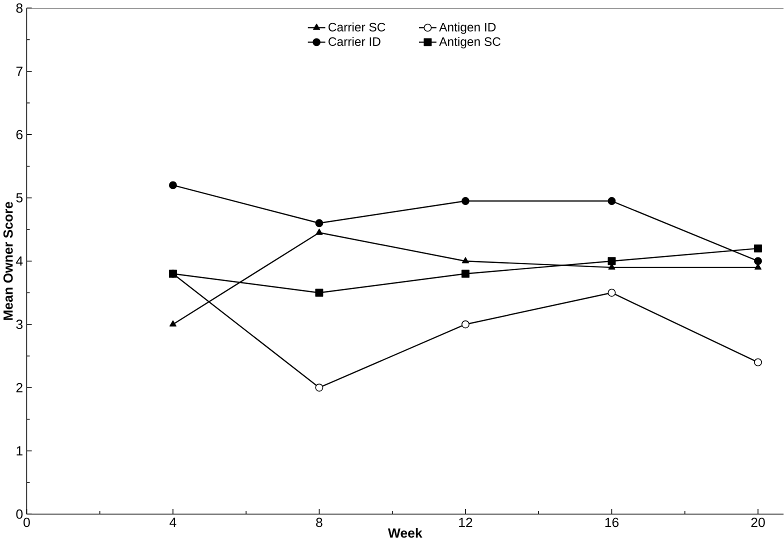  I want to click on y-tick-label: 4, so click(19, 261).